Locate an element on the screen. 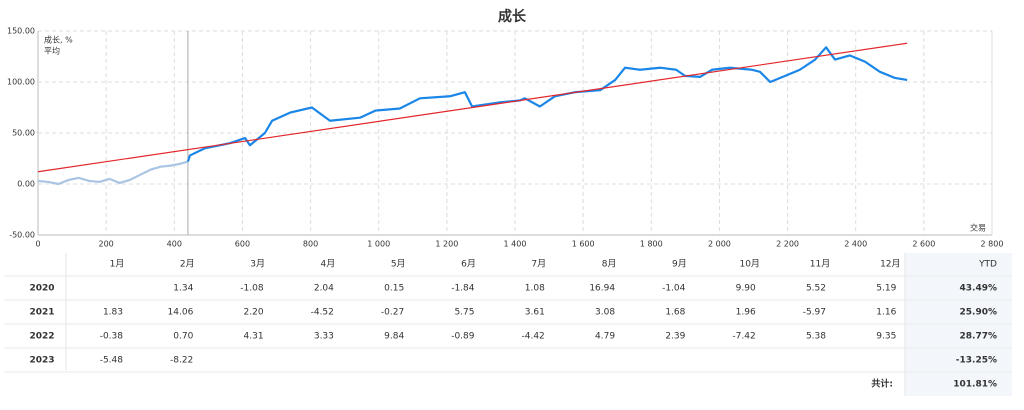 This screenshot has height=410, width=1024. y-tick-label: 150.00 is located at coordinates (21, 31).